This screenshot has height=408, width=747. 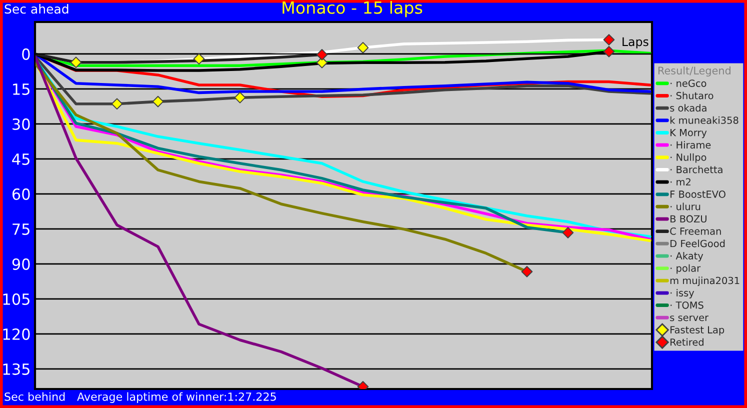 What do you see at coordinates (685, 269) in the screenshot?
I see `legend-label: · polar` at bounding box center [685, 269].